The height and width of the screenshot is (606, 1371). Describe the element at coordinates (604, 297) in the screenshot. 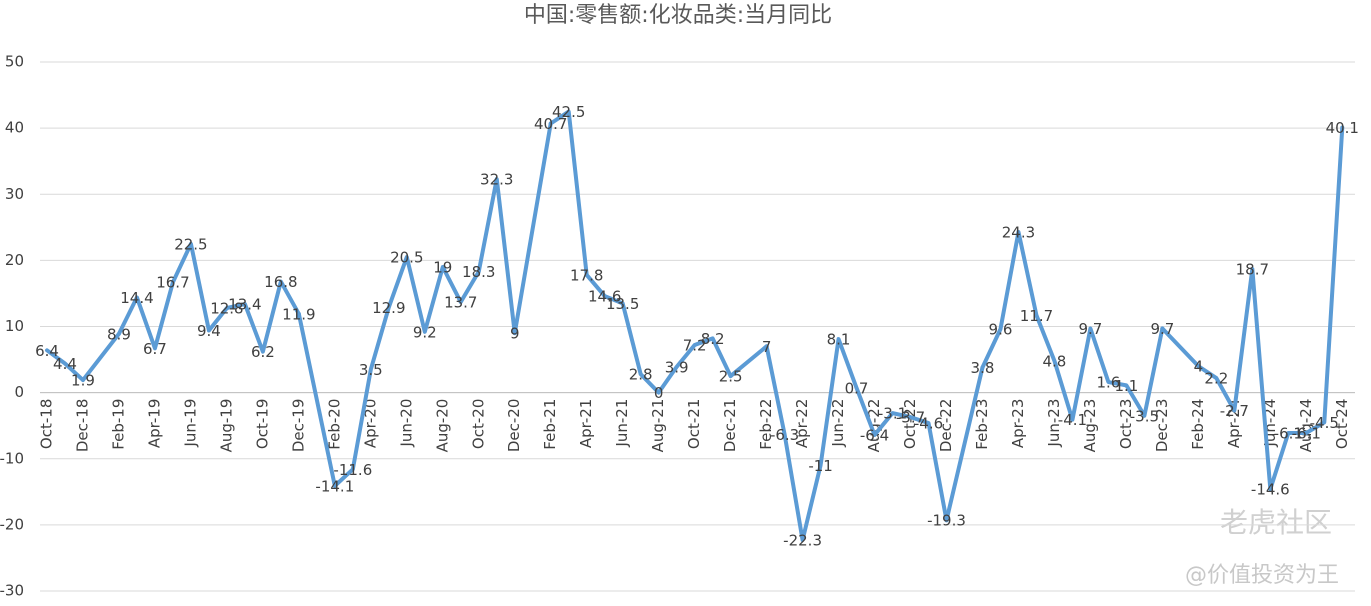

I see `data-label: 14.6` at that location.